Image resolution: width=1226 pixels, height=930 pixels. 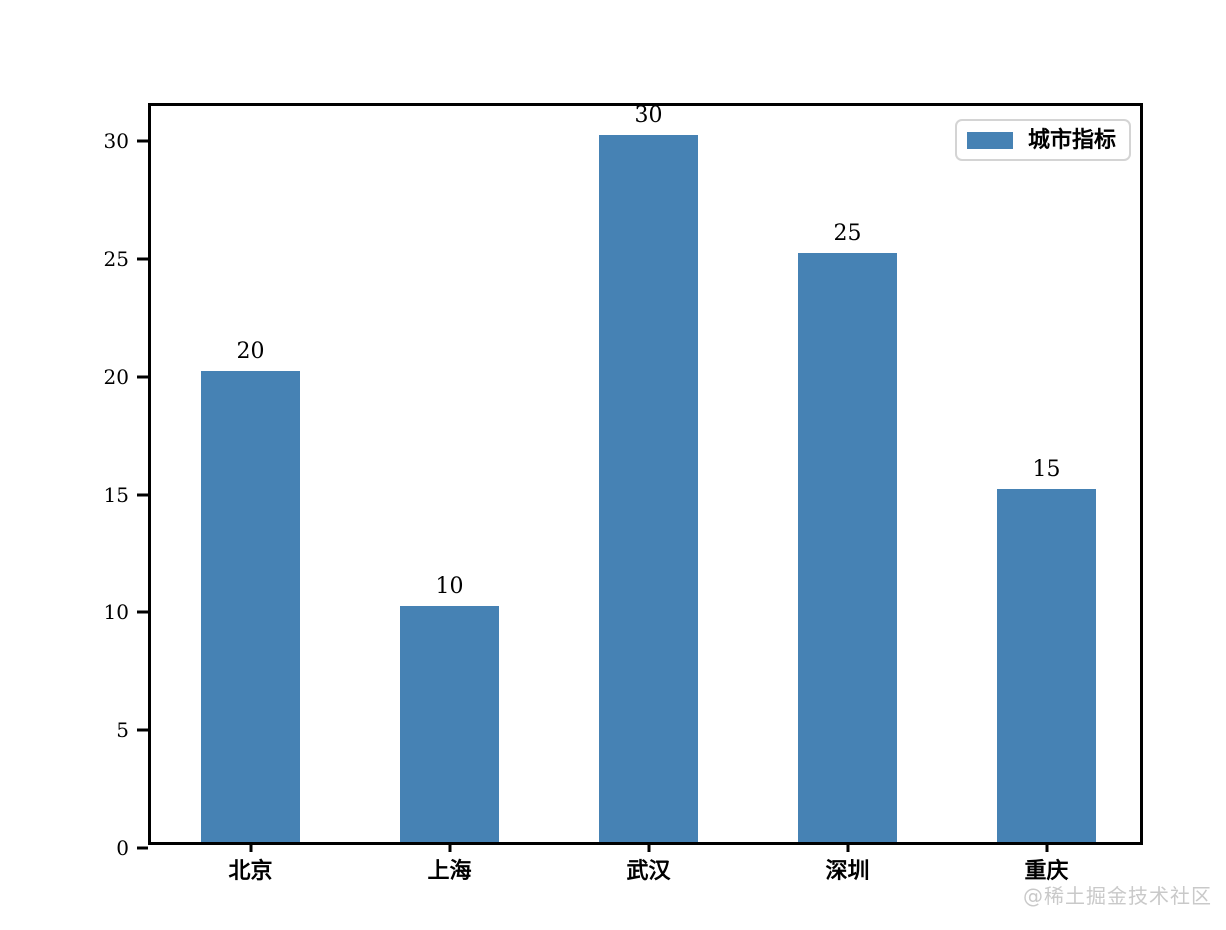 I want to click on bar-上海, so click(x=449, y=724).